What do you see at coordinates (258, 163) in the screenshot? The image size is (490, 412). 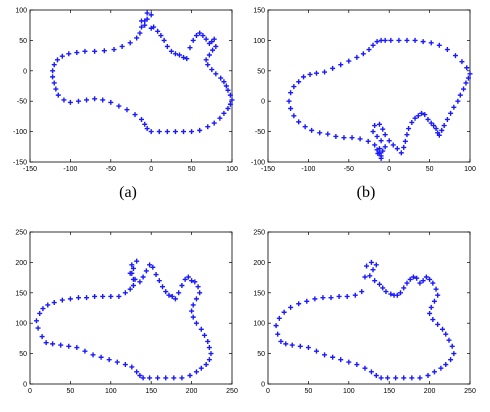 I see `y-tick-label: -100` at bounding box center [258, 163].